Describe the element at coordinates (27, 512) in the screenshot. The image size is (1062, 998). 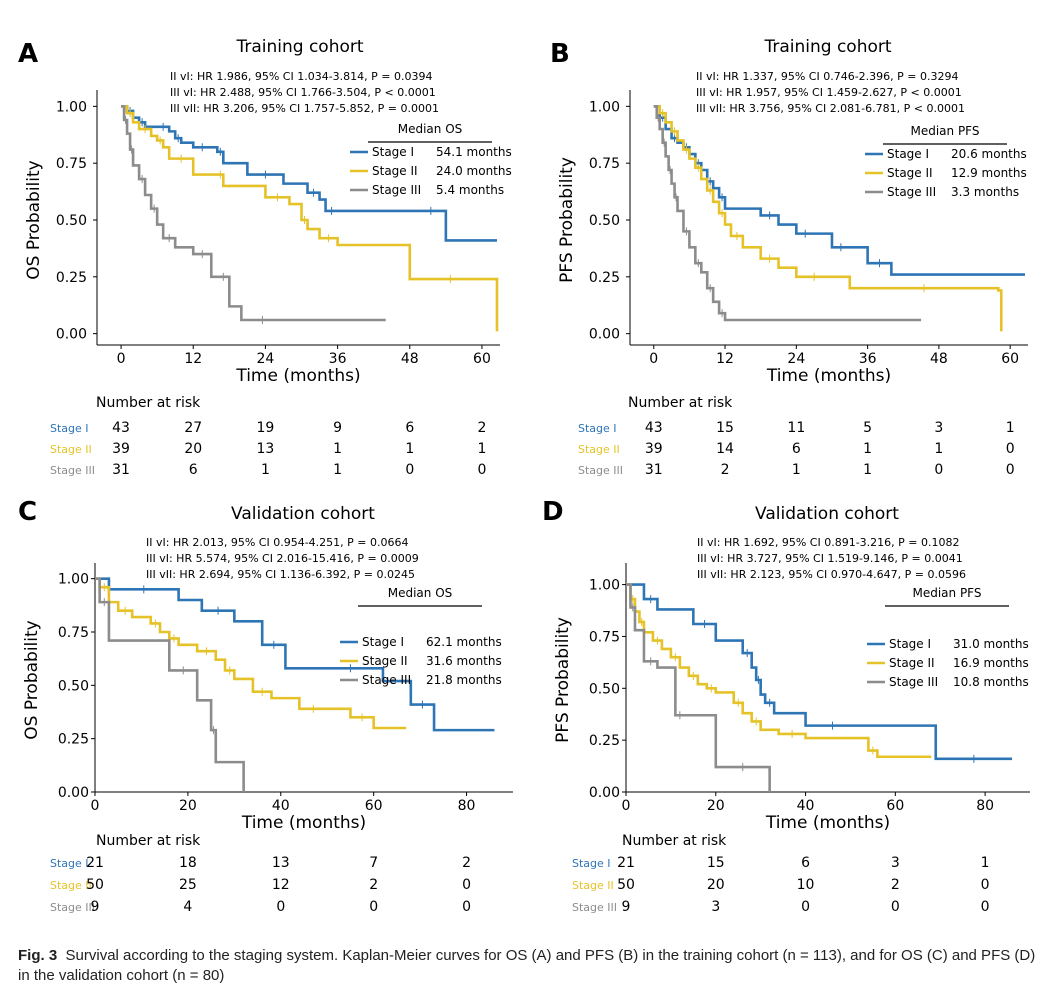
I see `panel-letter: C` at that location.